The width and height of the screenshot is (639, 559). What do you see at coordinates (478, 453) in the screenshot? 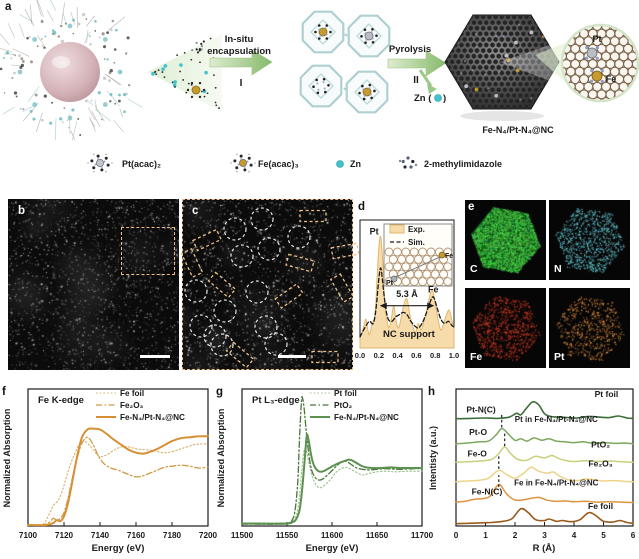
I see `annotation: Fe-O` at bounding box center [478, 453].